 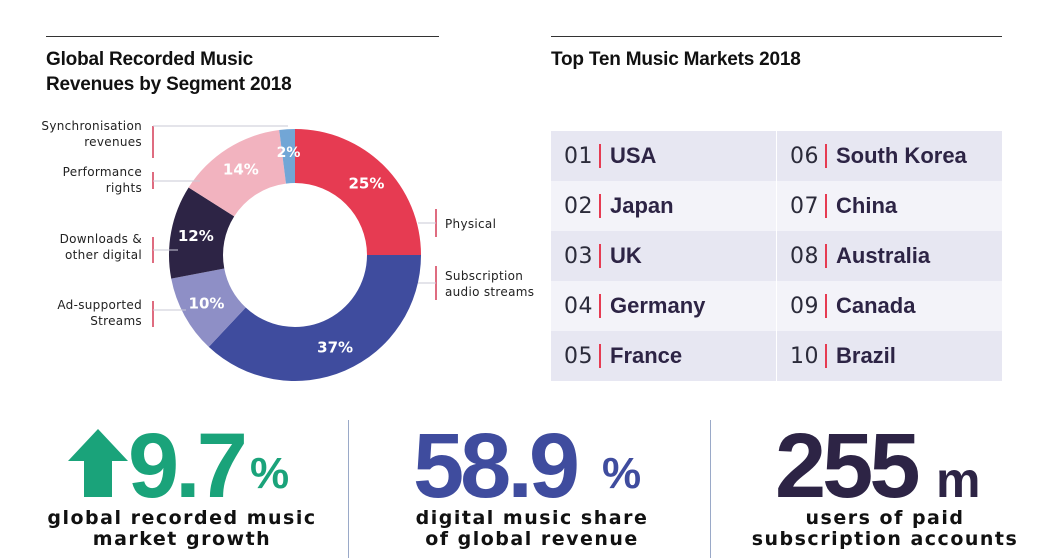 I want to click on market-rank: 06, so click(x=804, y=156).